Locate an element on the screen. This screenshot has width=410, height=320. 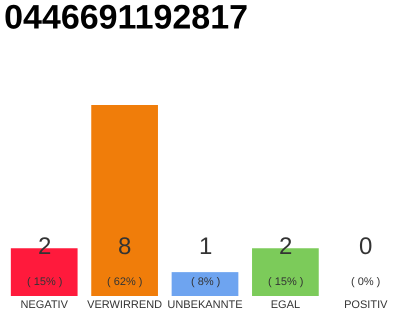
x-tick-label: EGAL is located at coordinates (285, 305).